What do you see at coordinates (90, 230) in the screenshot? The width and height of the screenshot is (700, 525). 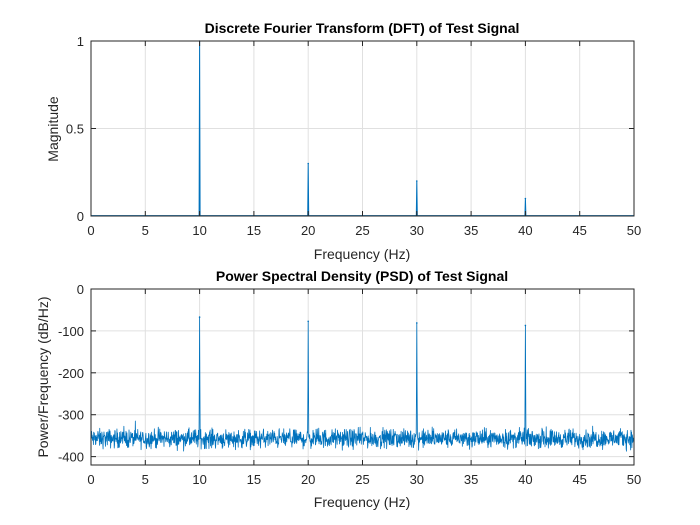 I see `dft-xtick-label: 0` at bounding box center [90, 230].